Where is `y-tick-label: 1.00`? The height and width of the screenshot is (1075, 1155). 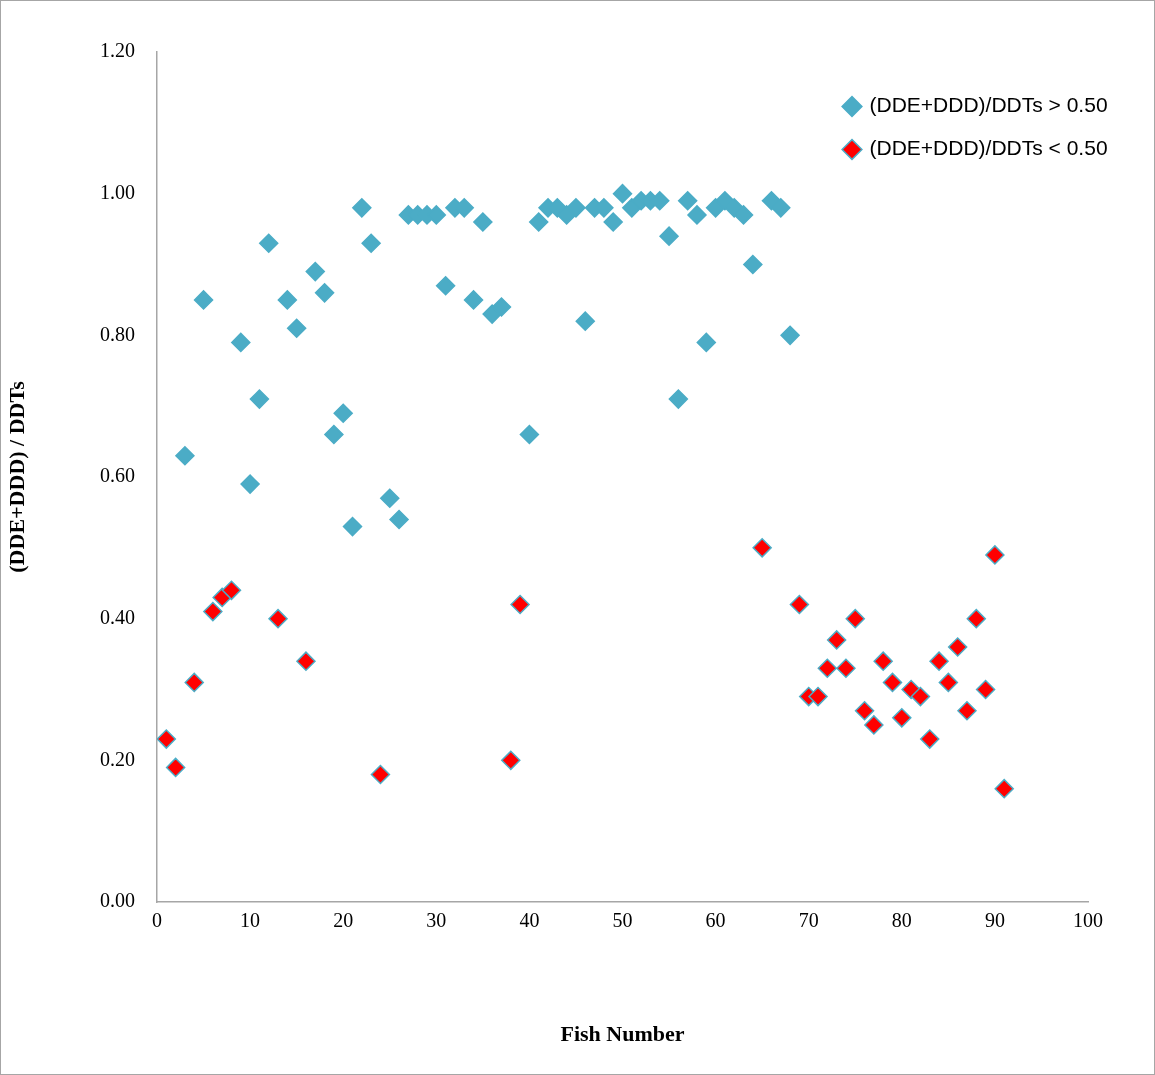 y-tick-label: 1.00 is located at coordinates (117, 191).